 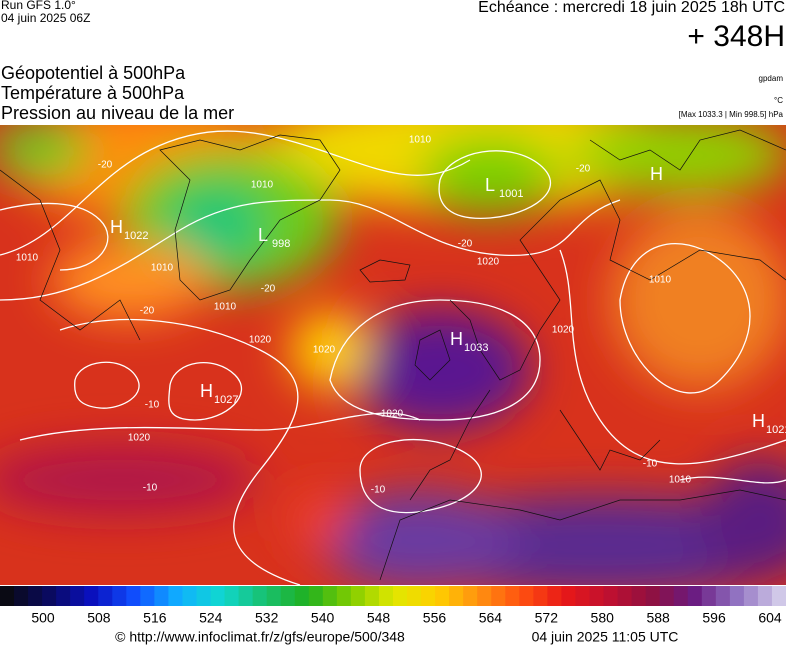 What do you see at coordinates (263, 235) in the screenshot?
I see `center-kind: L` at bounding box center [263, 235].